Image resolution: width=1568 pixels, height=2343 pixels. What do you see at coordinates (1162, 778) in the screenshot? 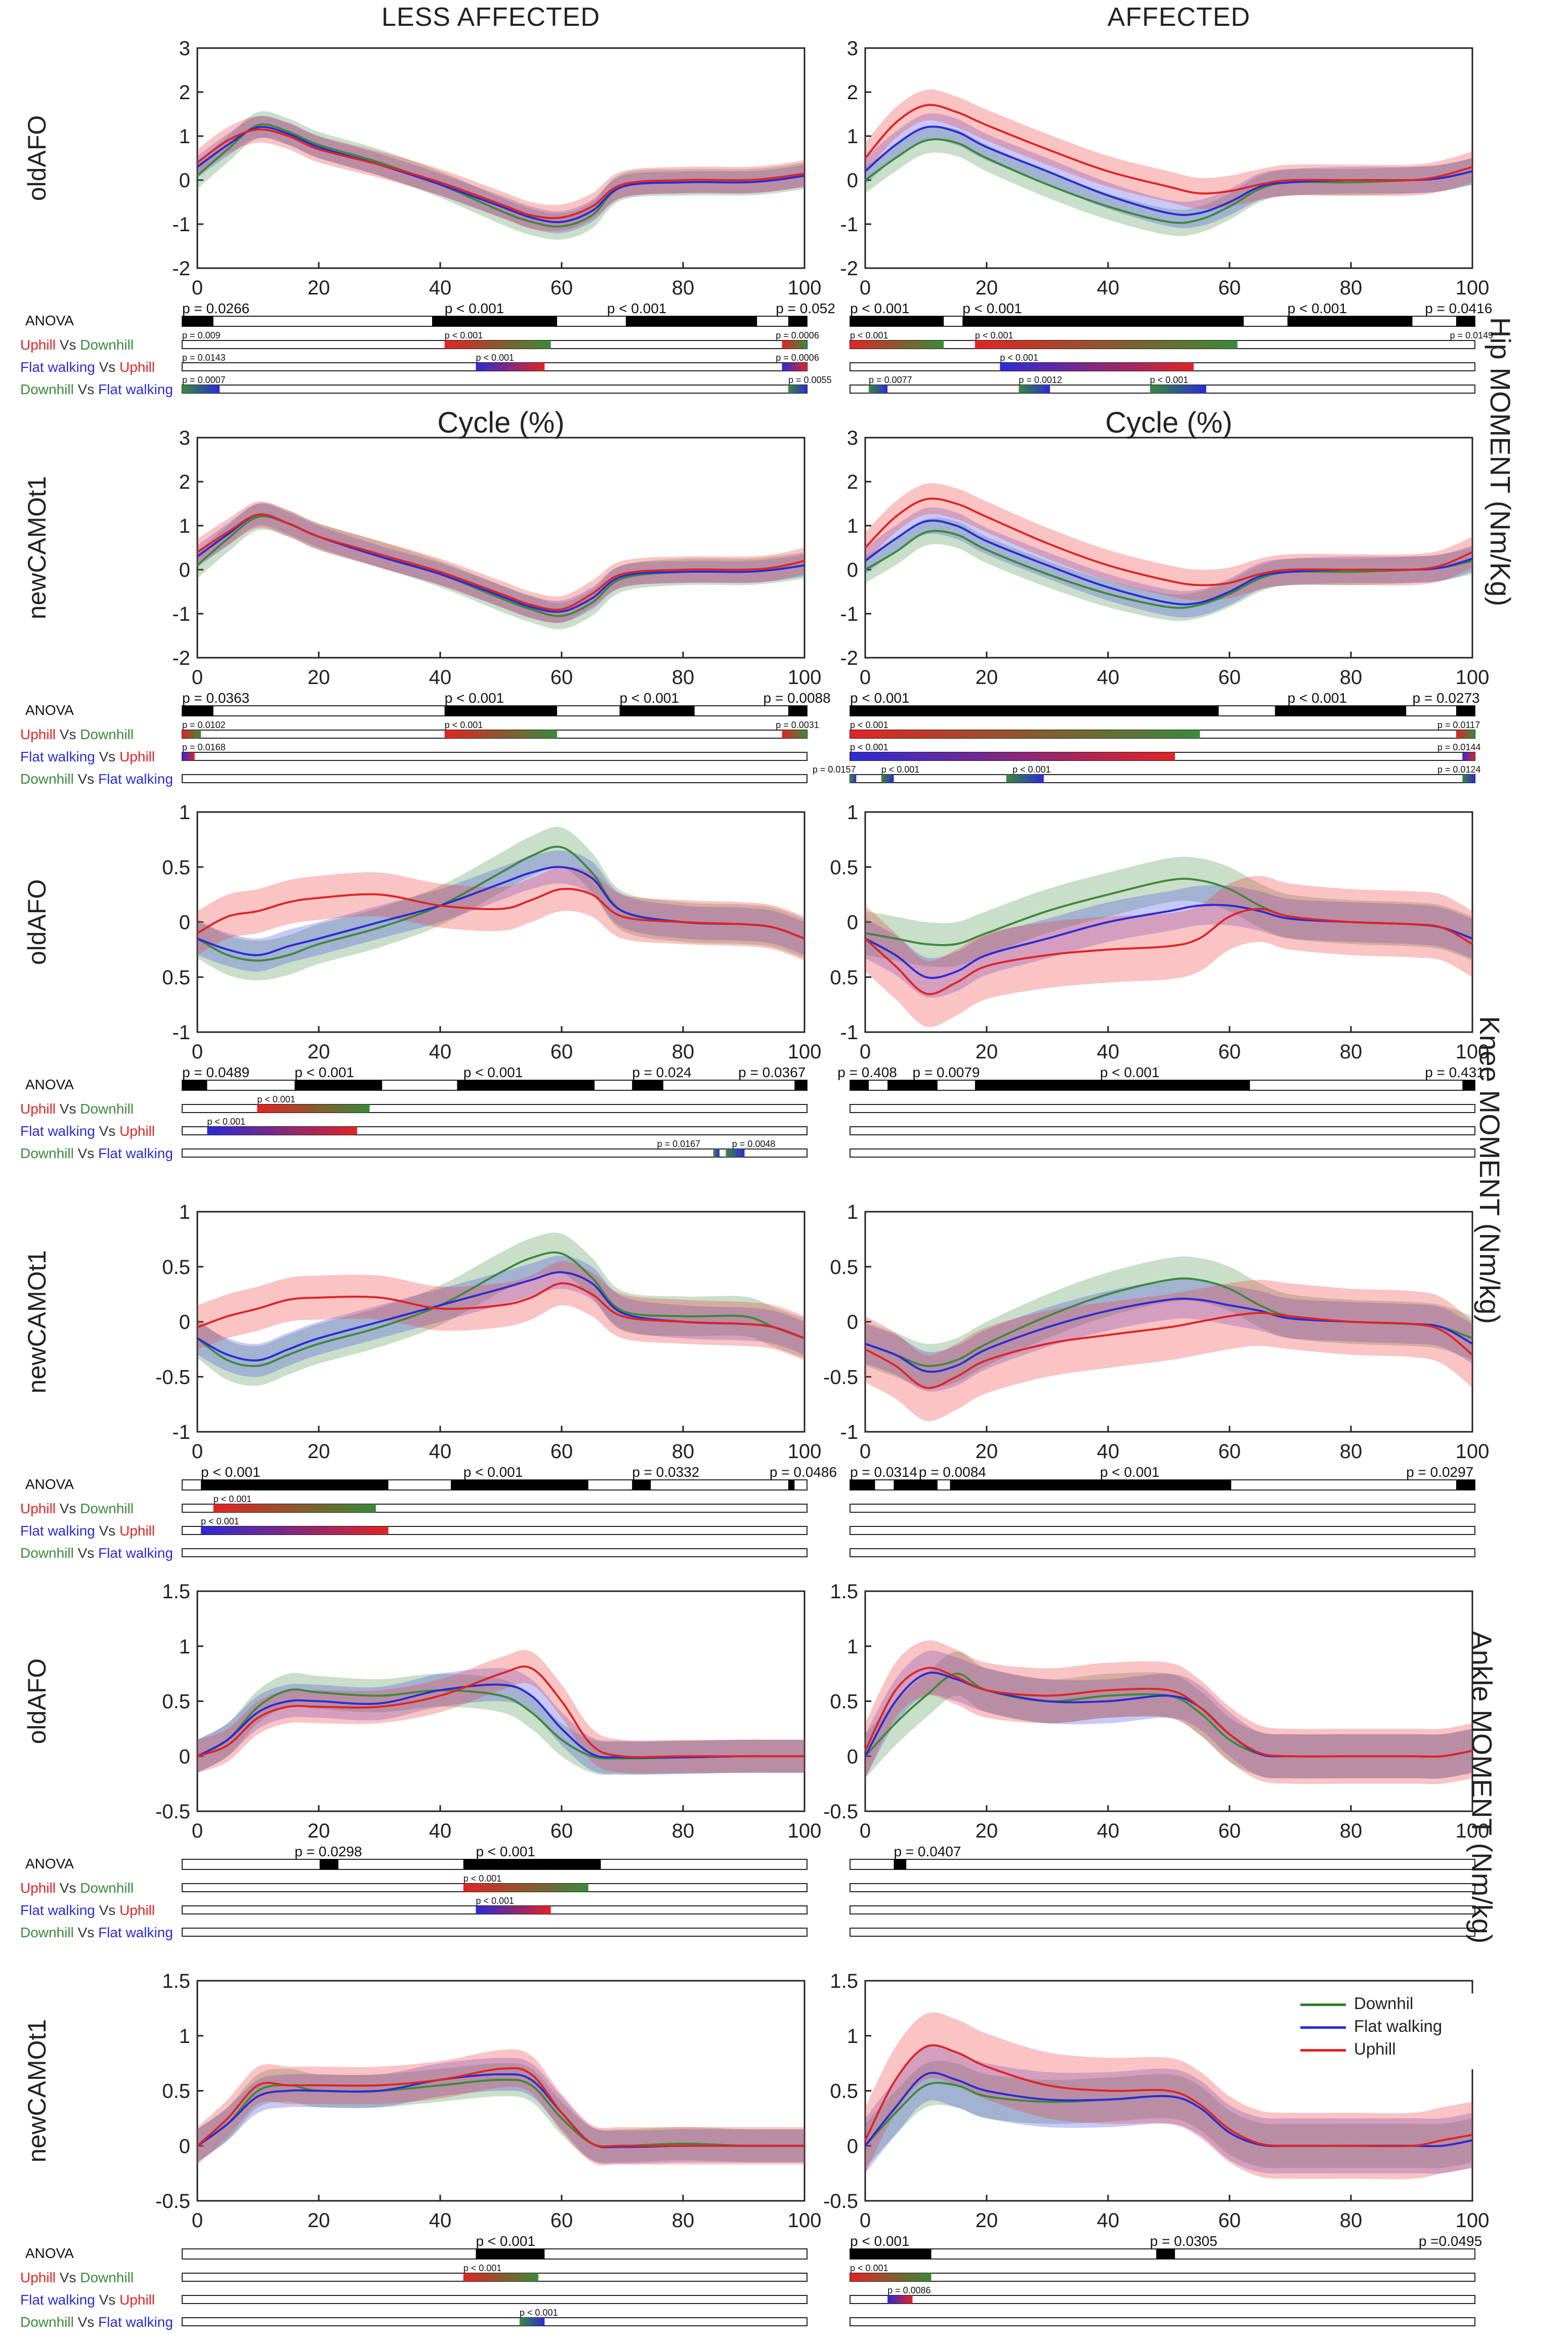
I see `stats-track-c3` at bounding box center [1162, 778].